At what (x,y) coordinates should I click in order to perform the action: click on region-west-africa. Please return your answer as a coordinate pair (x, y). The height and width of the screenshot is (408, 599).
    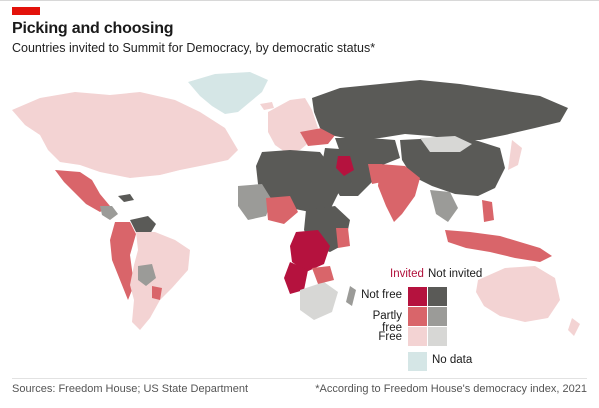
    Looking at the image, I should click on (255, 202).